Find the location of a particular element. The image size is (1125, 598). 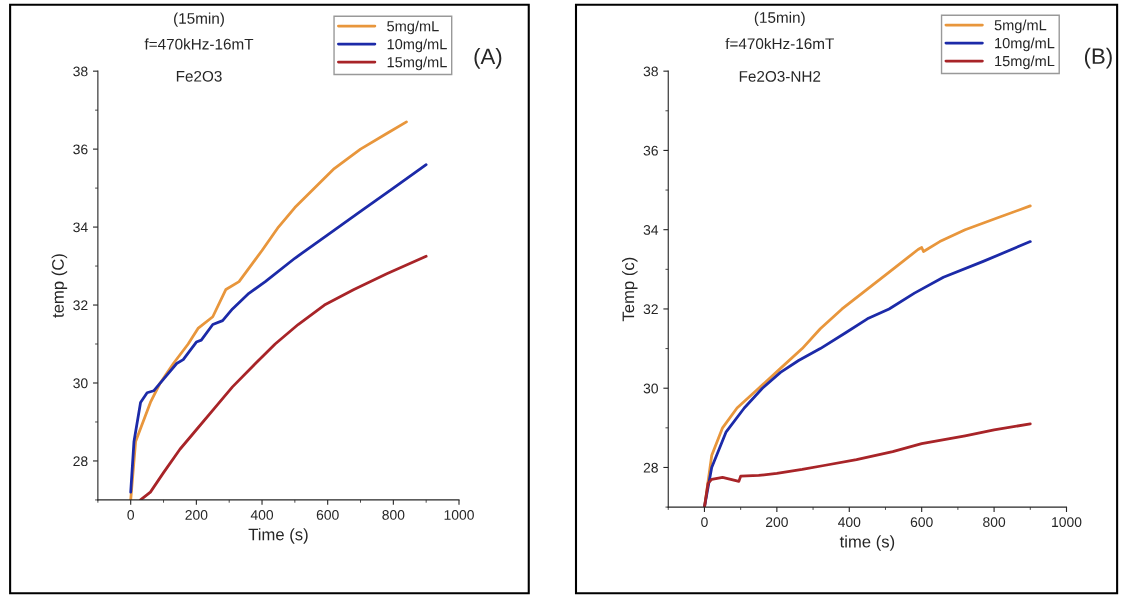

text: (A) is located at coordinates (488, 58).